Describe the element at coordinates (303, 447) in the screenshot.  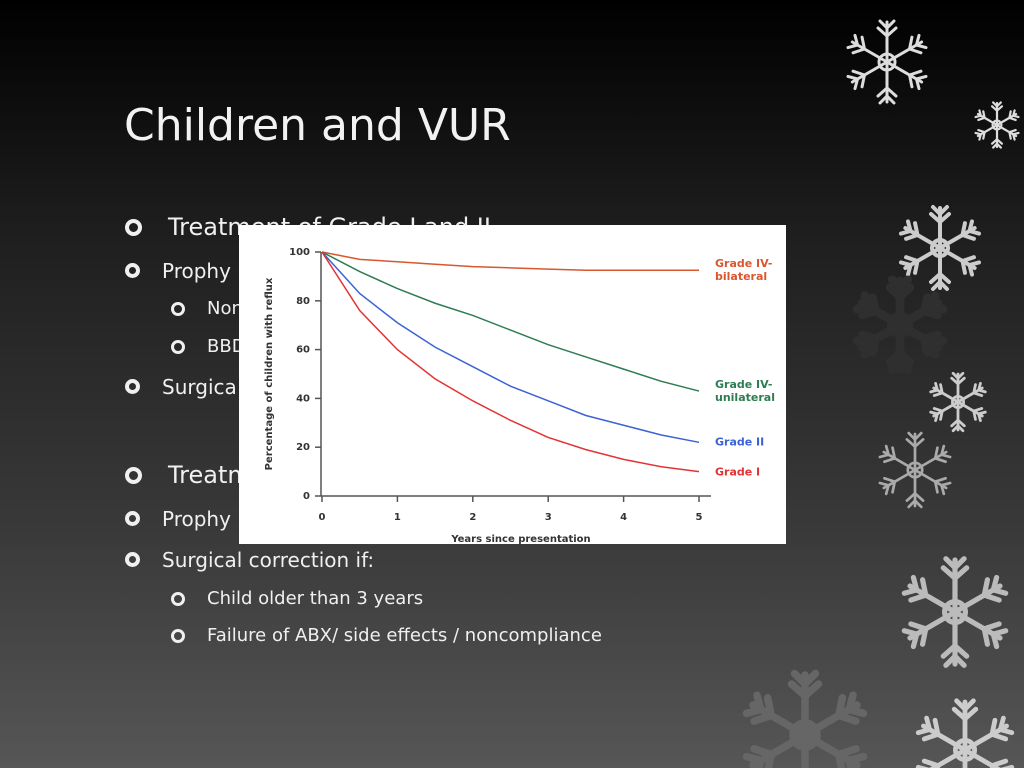
I see `y-tick-label: 20` at that location.